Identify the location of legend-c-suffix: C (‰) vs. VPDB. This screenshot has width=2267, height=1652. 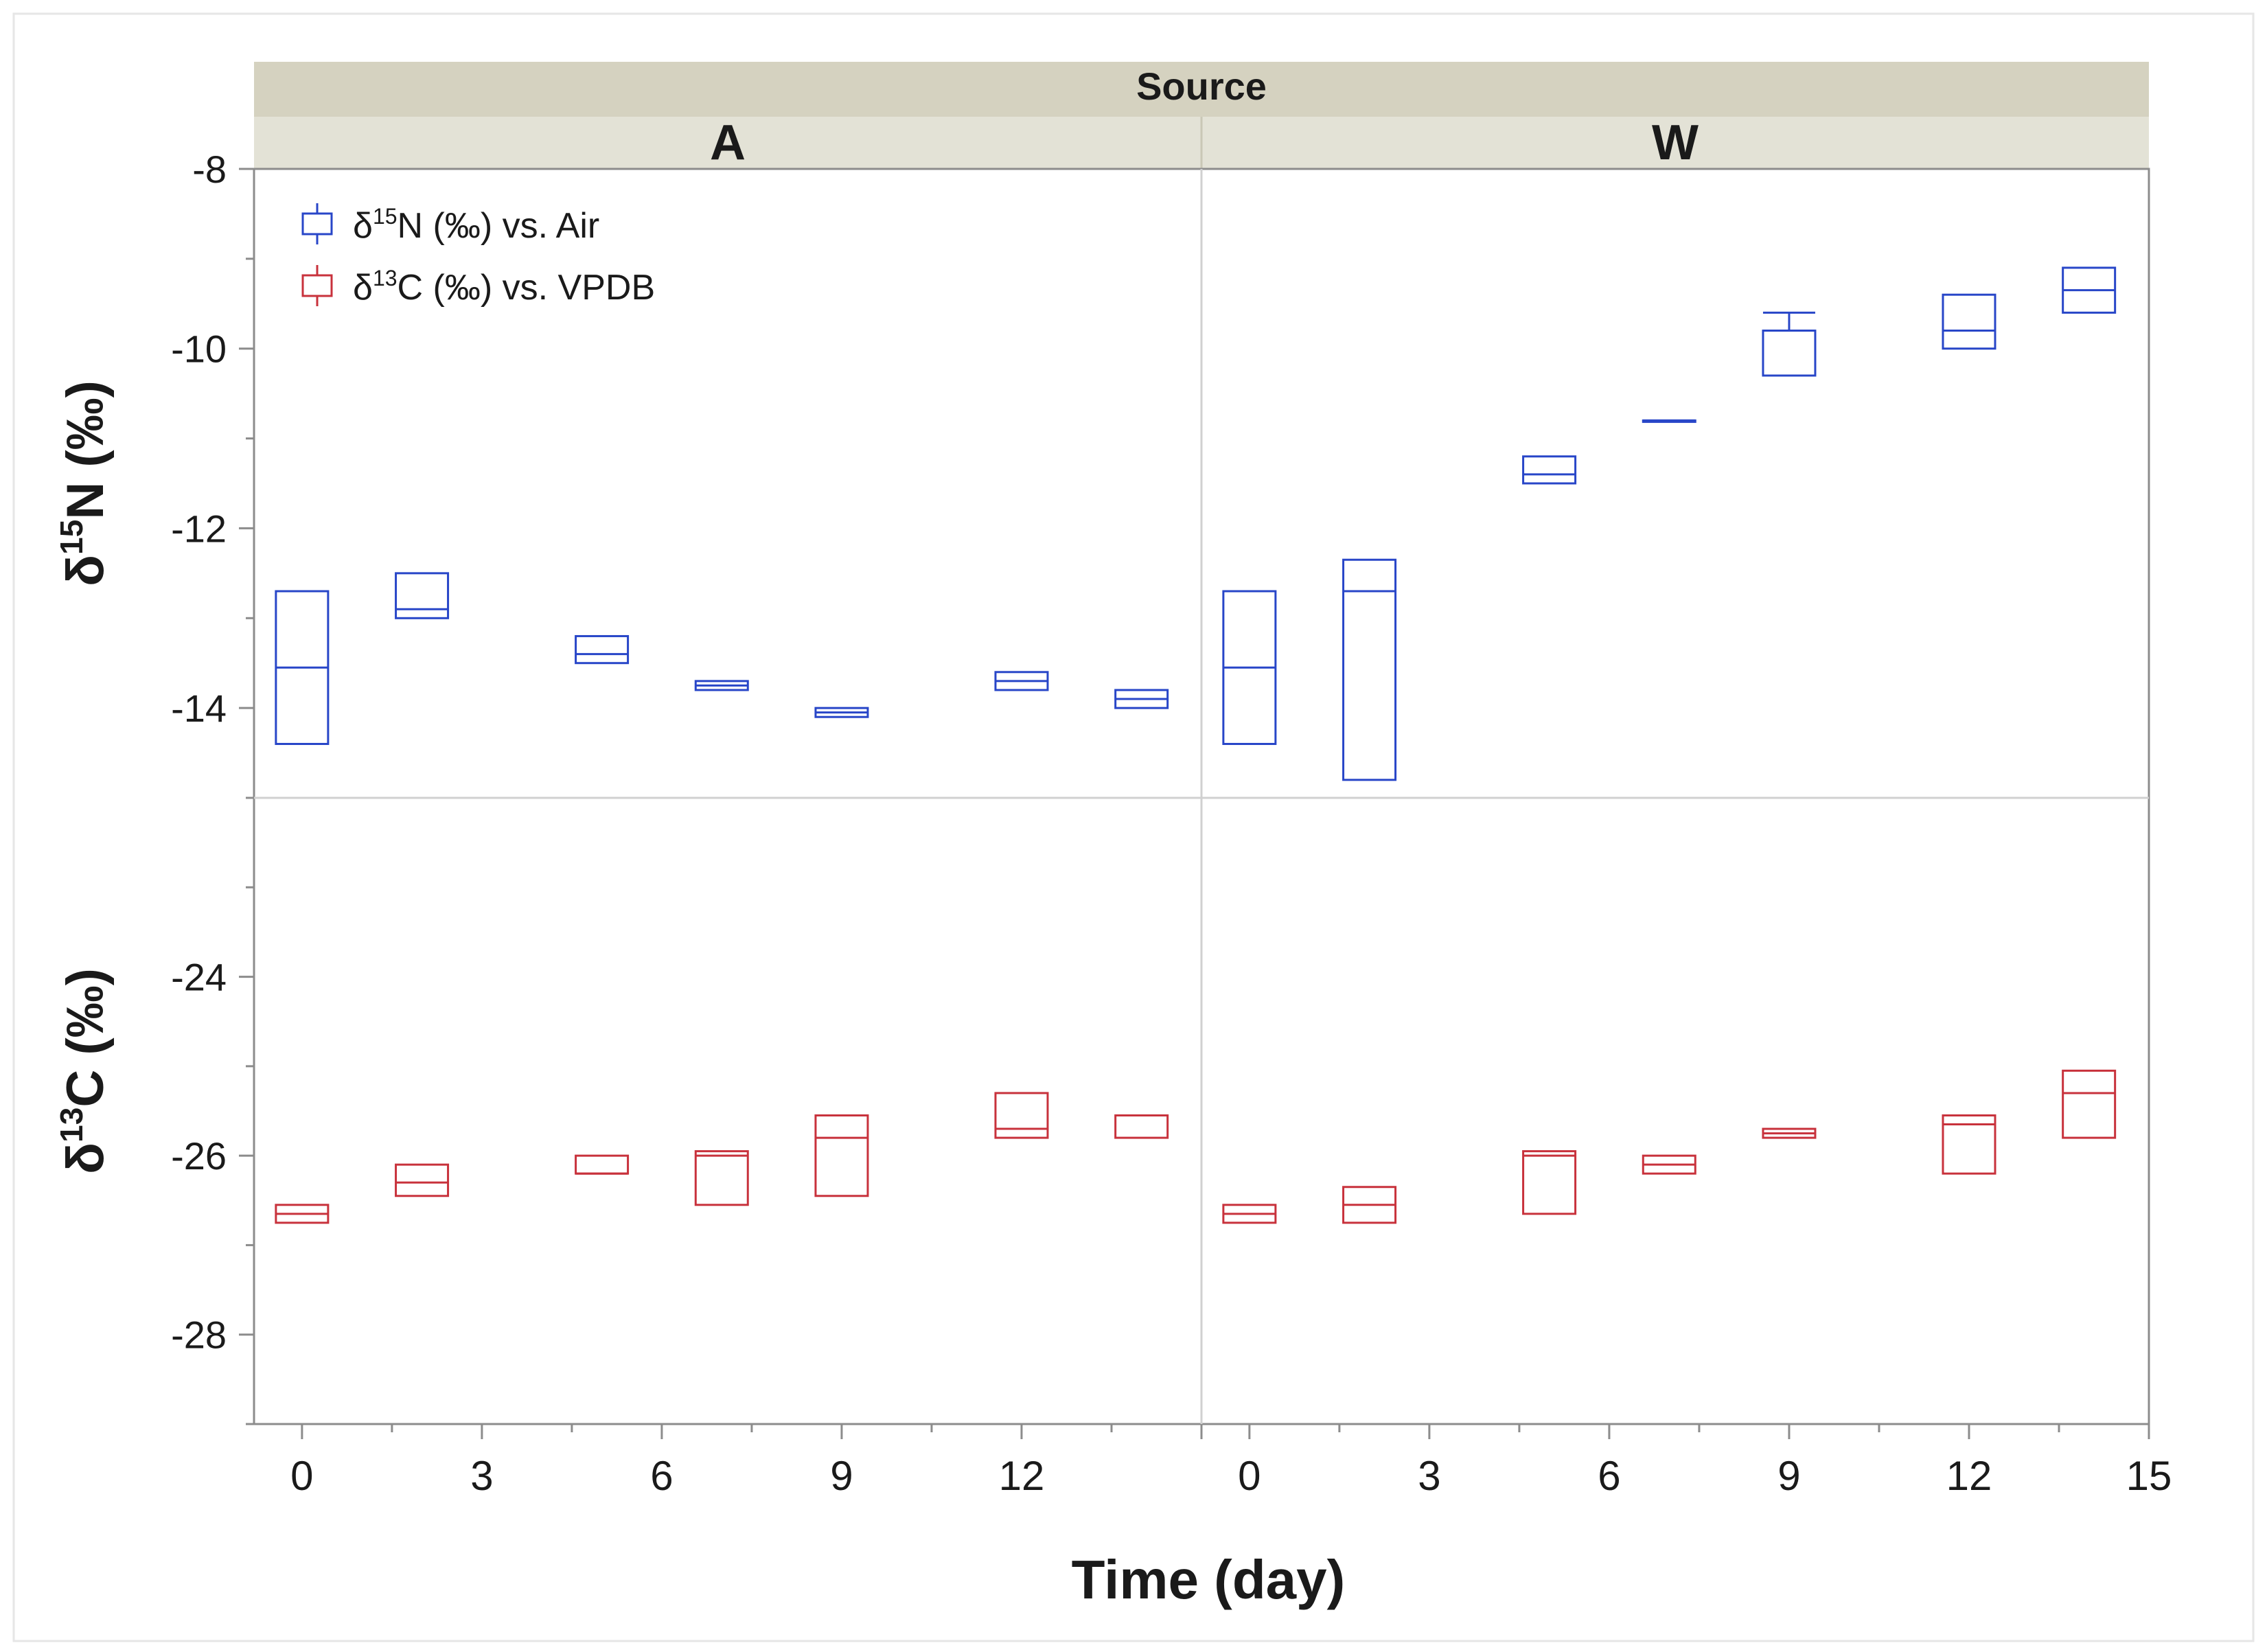
(527, 288).